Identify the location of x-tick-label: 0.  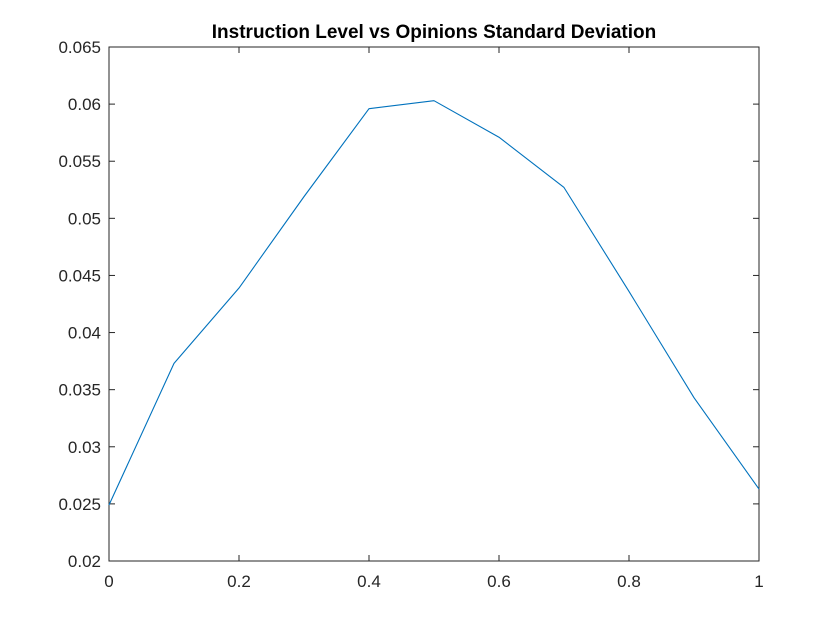
(108, 581).